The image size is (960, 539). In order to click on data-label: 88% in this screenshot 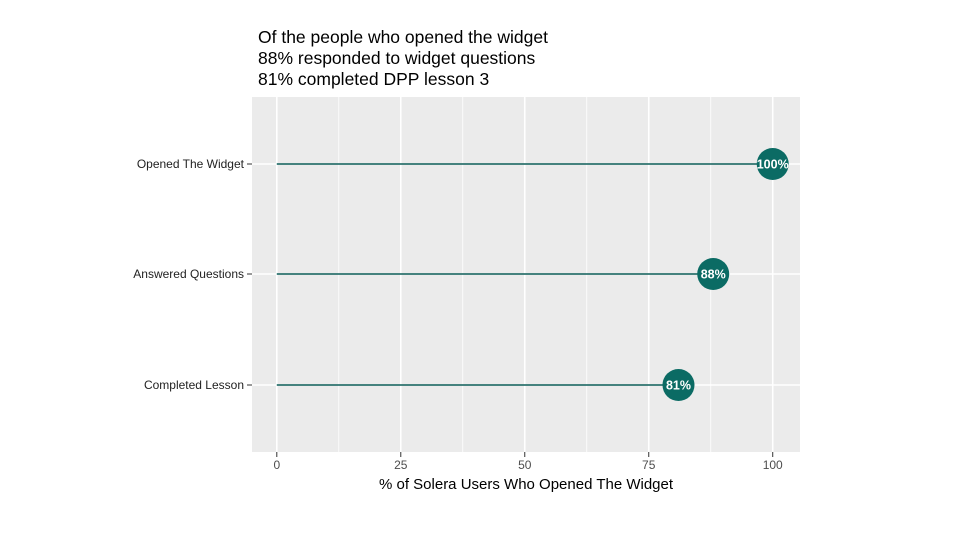, I will do `click(713, 275)`.